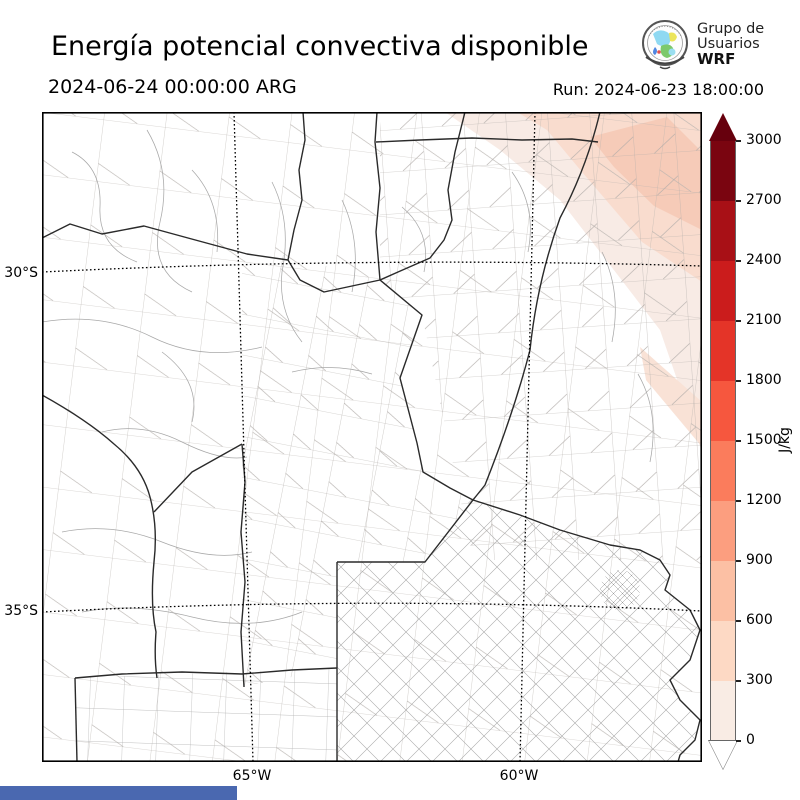 Image resolution: width=800 pixels, height=800 pixels. What do you see at coordinates (764, 440) in the screenshot?
I see `colorbar-tick-label: 1500` at bounding box center [764, 440].